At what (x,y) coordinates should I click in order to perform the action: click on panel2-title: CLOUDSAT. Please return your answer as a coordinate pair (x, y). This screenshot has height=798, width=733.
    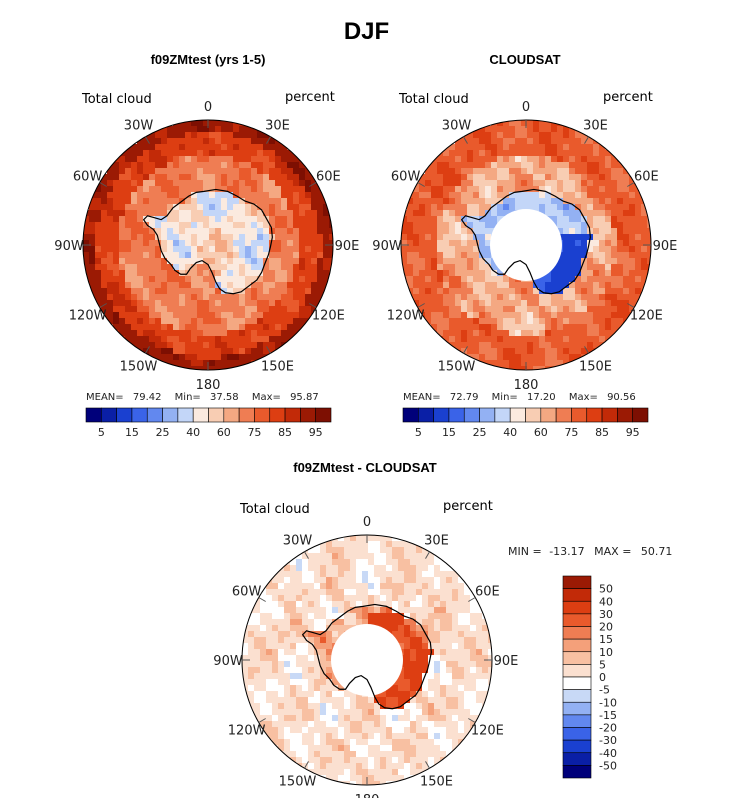
    Looking at the image, I should click on (525, 59).